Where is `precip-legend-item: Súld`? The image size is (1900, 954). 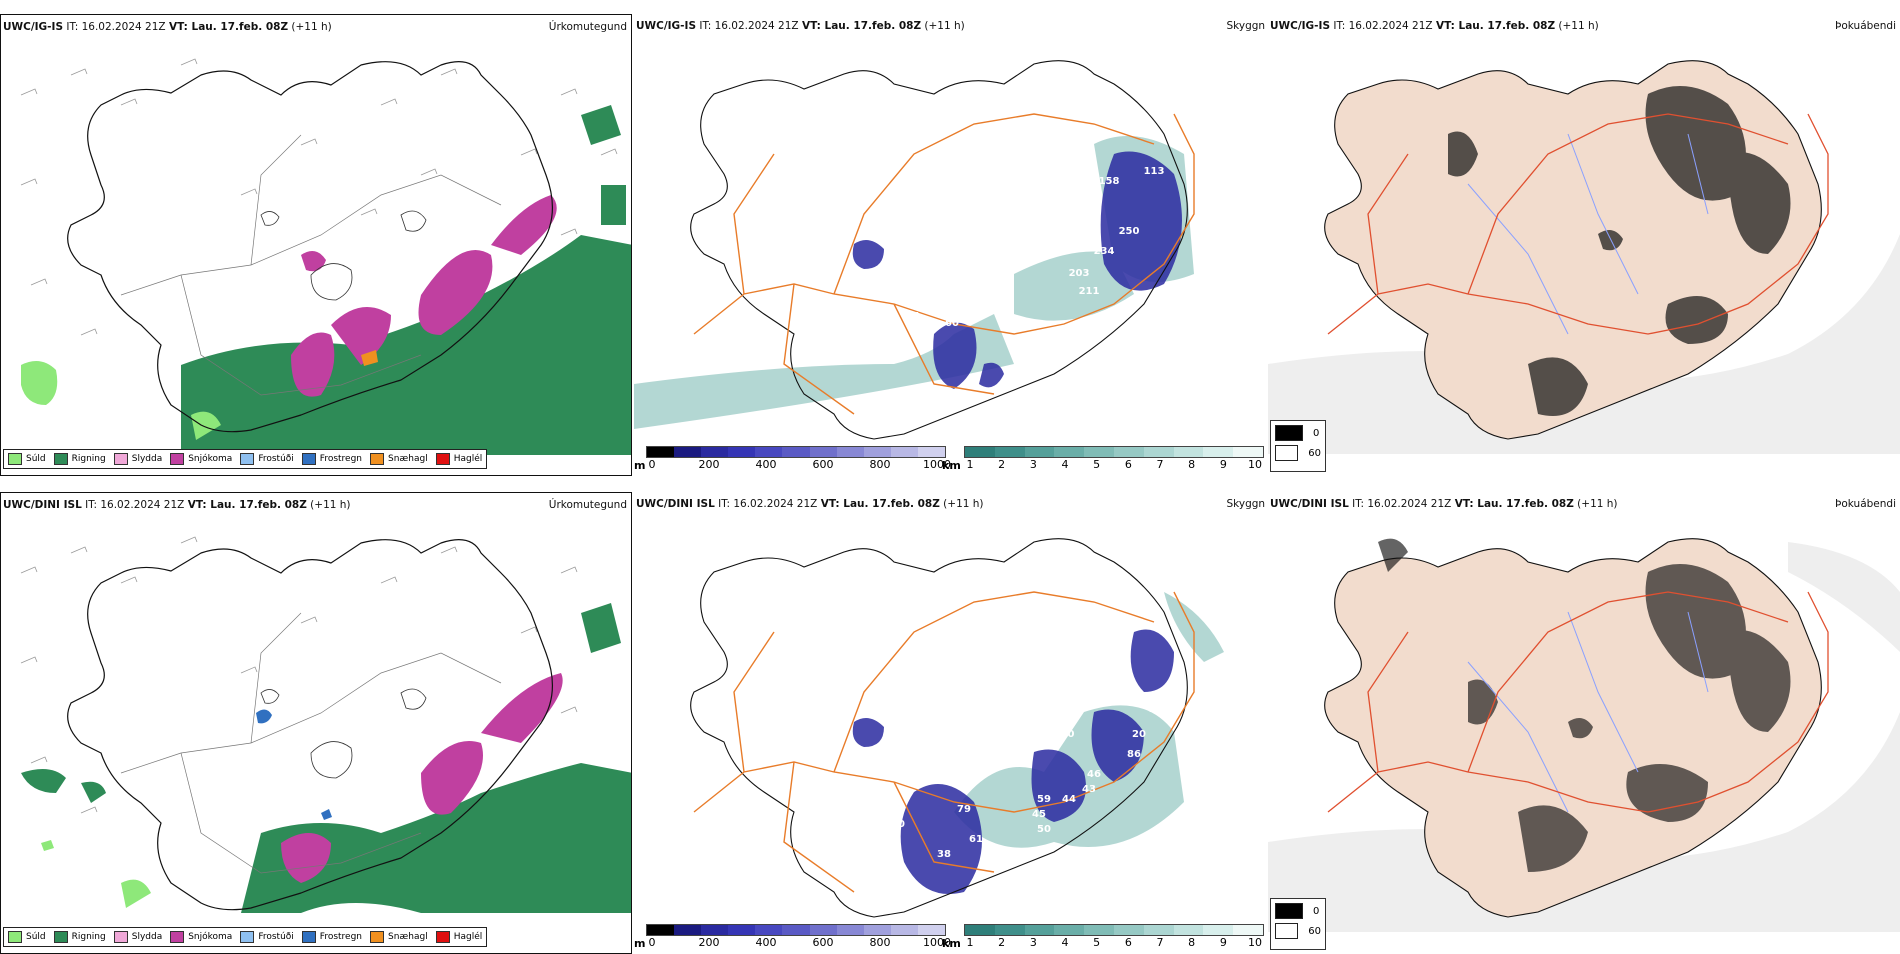
precip-legend-item: Súld is located at coordinates (27, 459).